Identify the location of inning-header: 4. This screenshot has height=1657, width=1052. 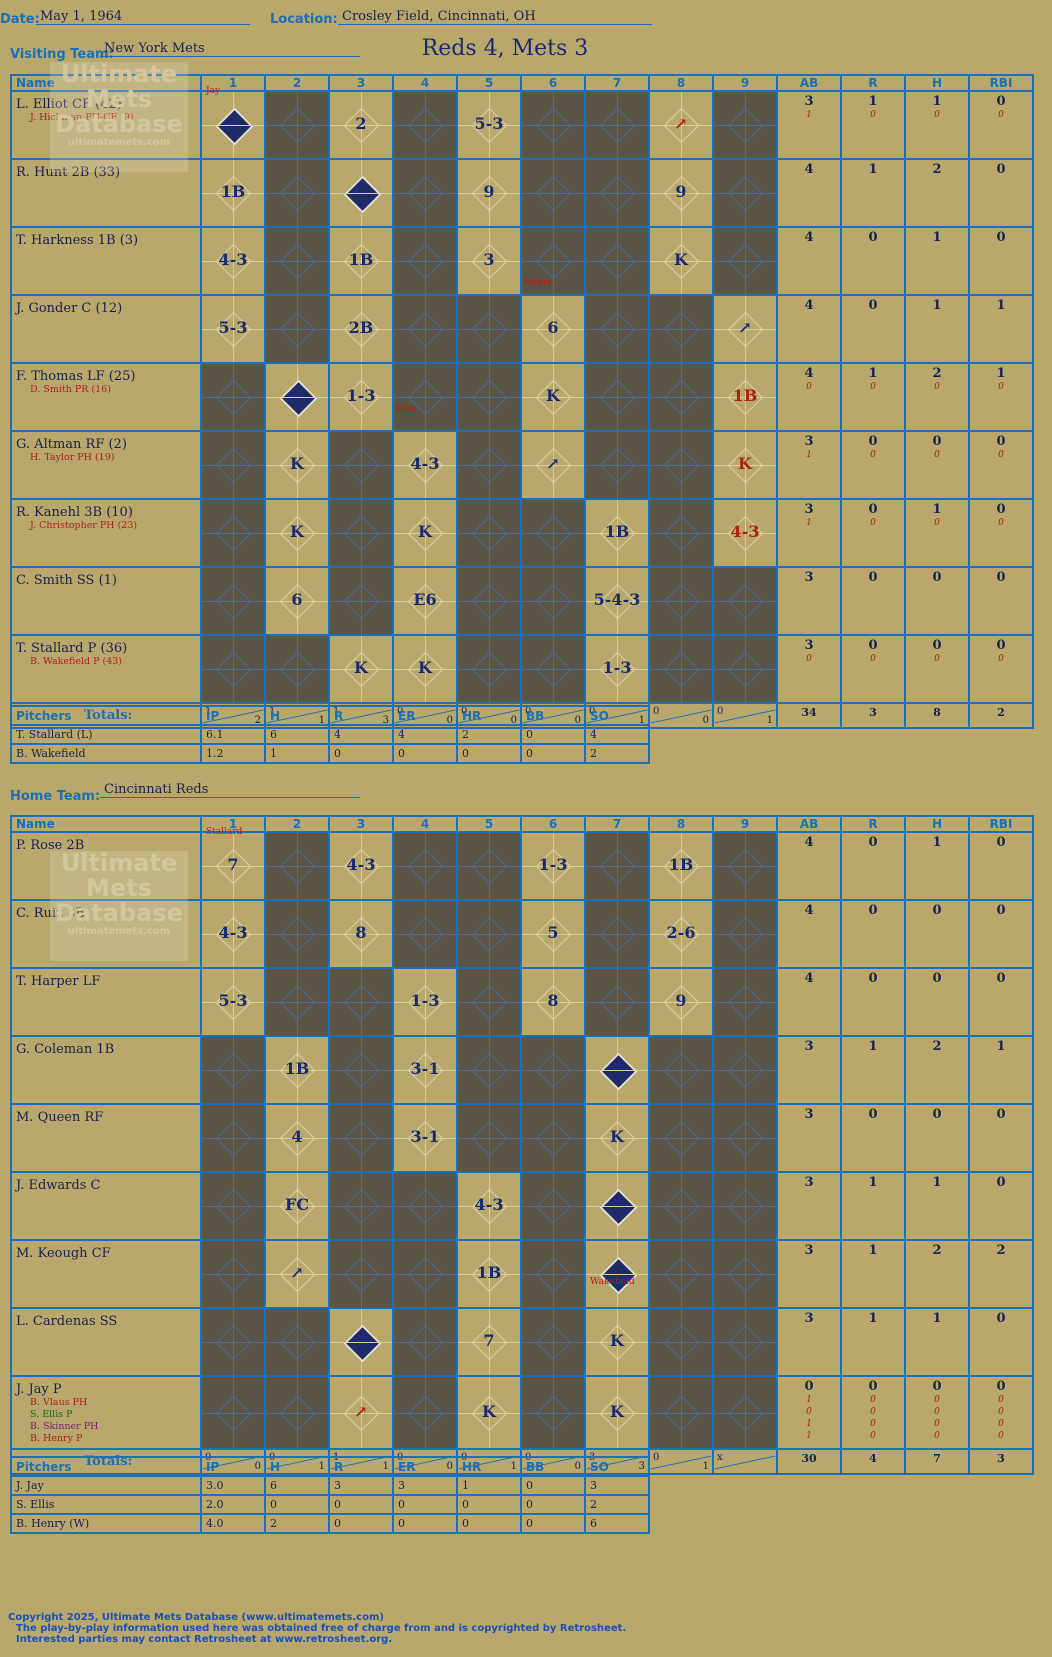
(425, 83).